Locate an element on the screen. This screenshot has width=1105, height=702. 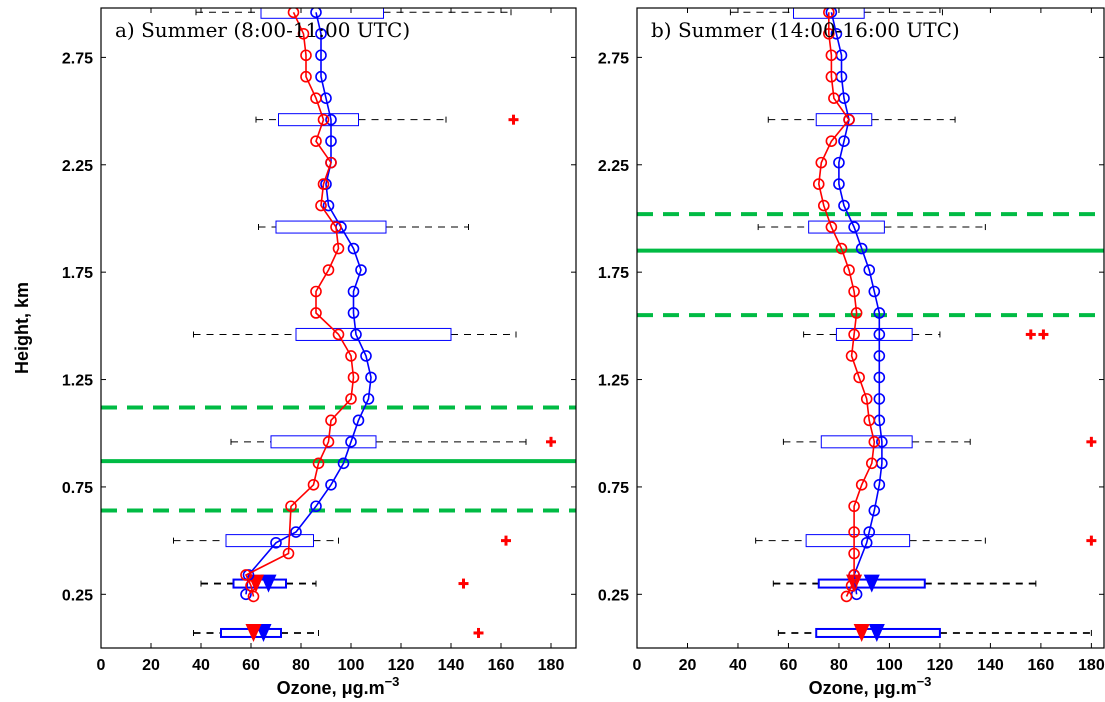
y-tick-label: 2.25 is located at coordinates (613, 166).